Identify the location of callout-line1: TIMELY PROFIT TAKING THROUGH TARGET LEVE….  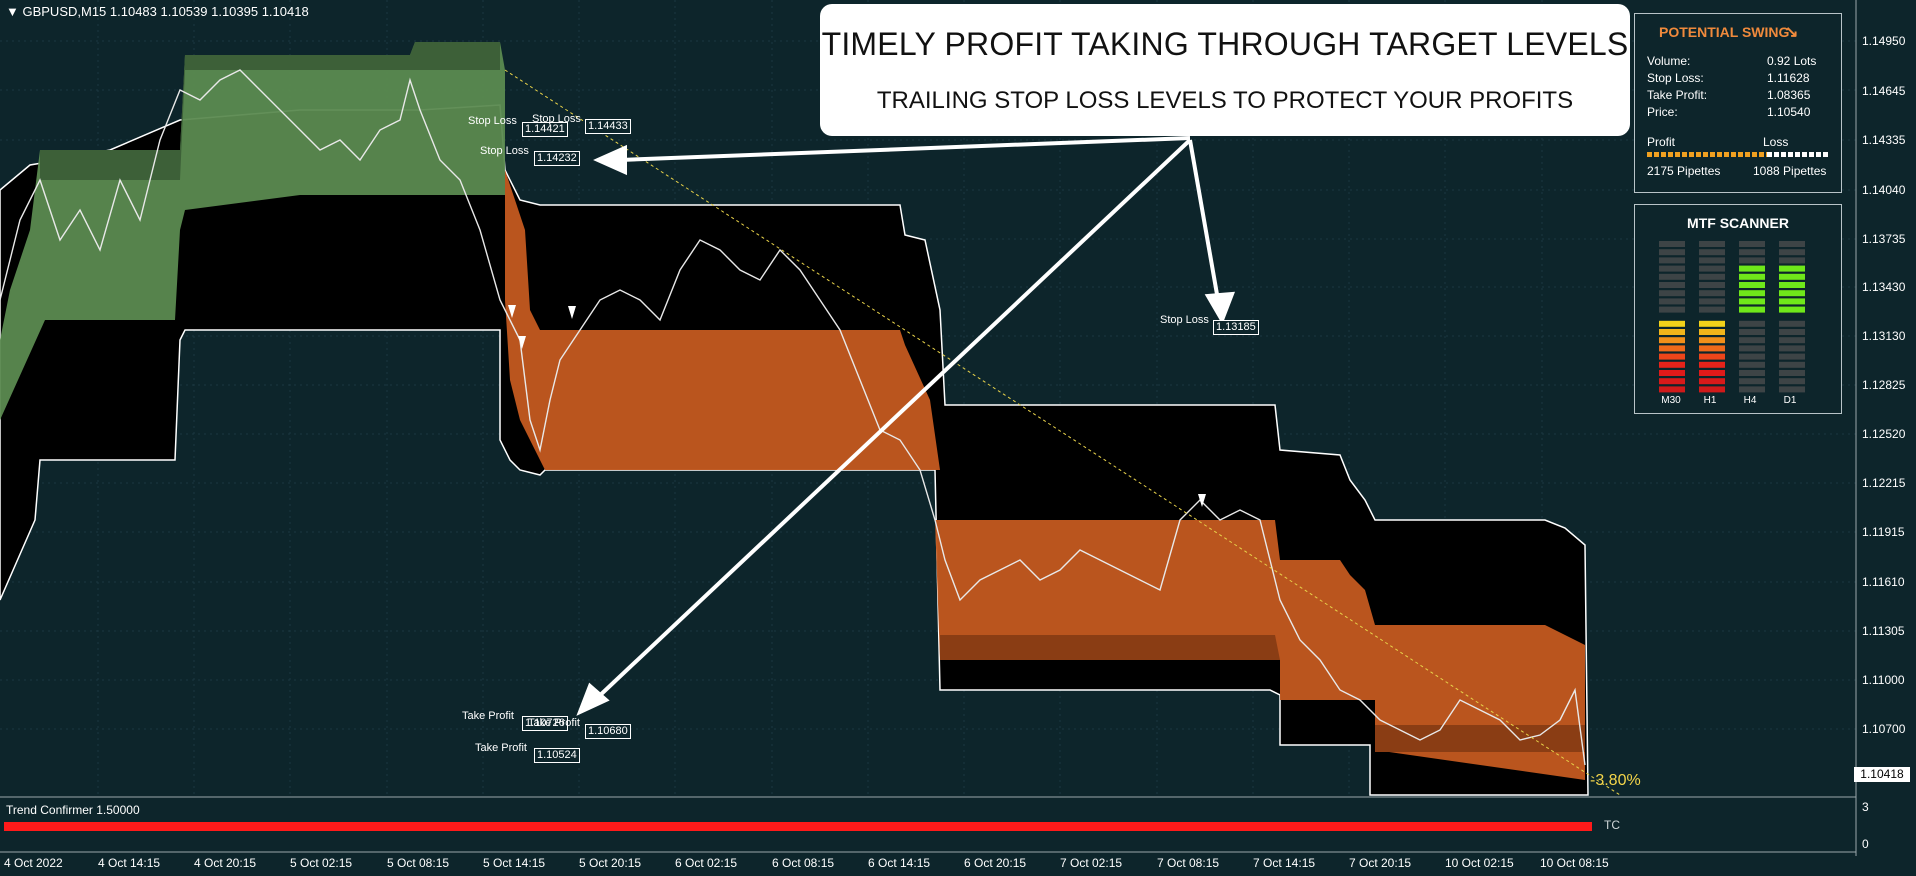
(1225, 44).